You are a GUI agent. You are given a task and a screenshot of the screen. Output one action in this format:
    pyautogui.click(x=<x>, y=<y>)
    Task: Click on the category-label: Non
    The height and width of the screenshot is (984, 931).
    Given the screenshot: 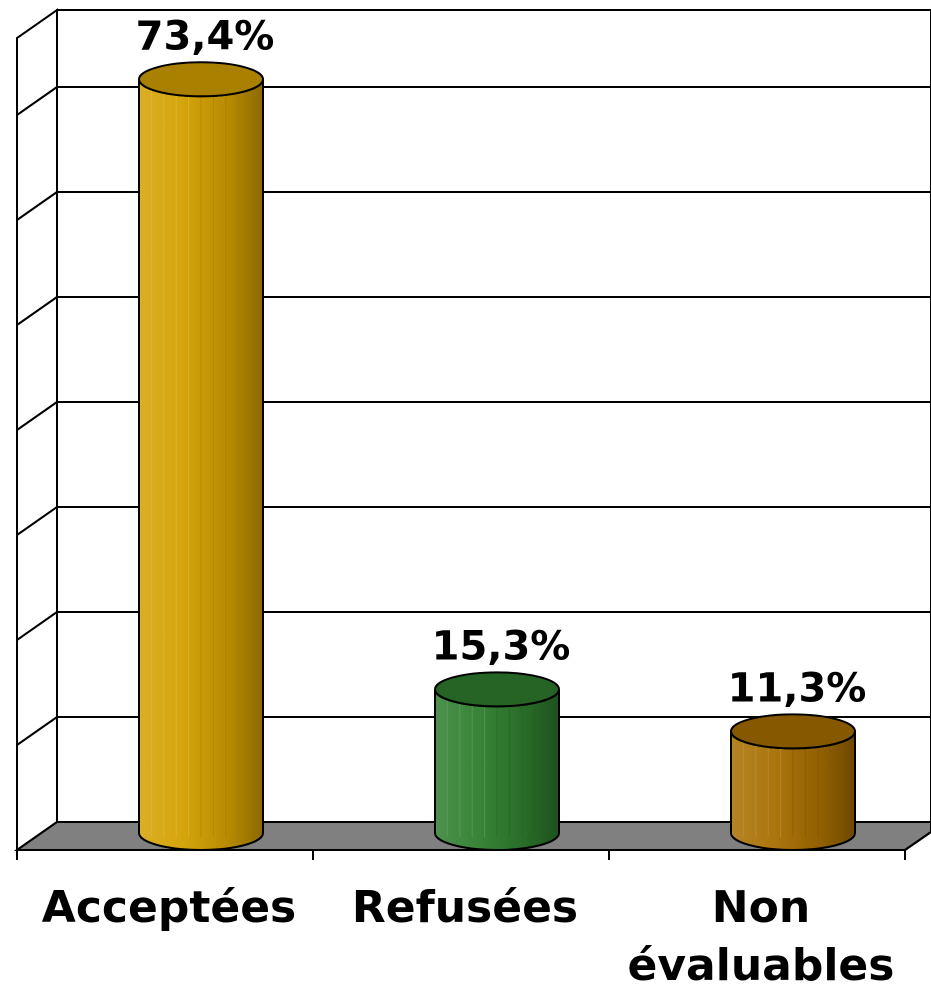 What is the action you would take?
    pyautogui.click(x=761, y=907)
    